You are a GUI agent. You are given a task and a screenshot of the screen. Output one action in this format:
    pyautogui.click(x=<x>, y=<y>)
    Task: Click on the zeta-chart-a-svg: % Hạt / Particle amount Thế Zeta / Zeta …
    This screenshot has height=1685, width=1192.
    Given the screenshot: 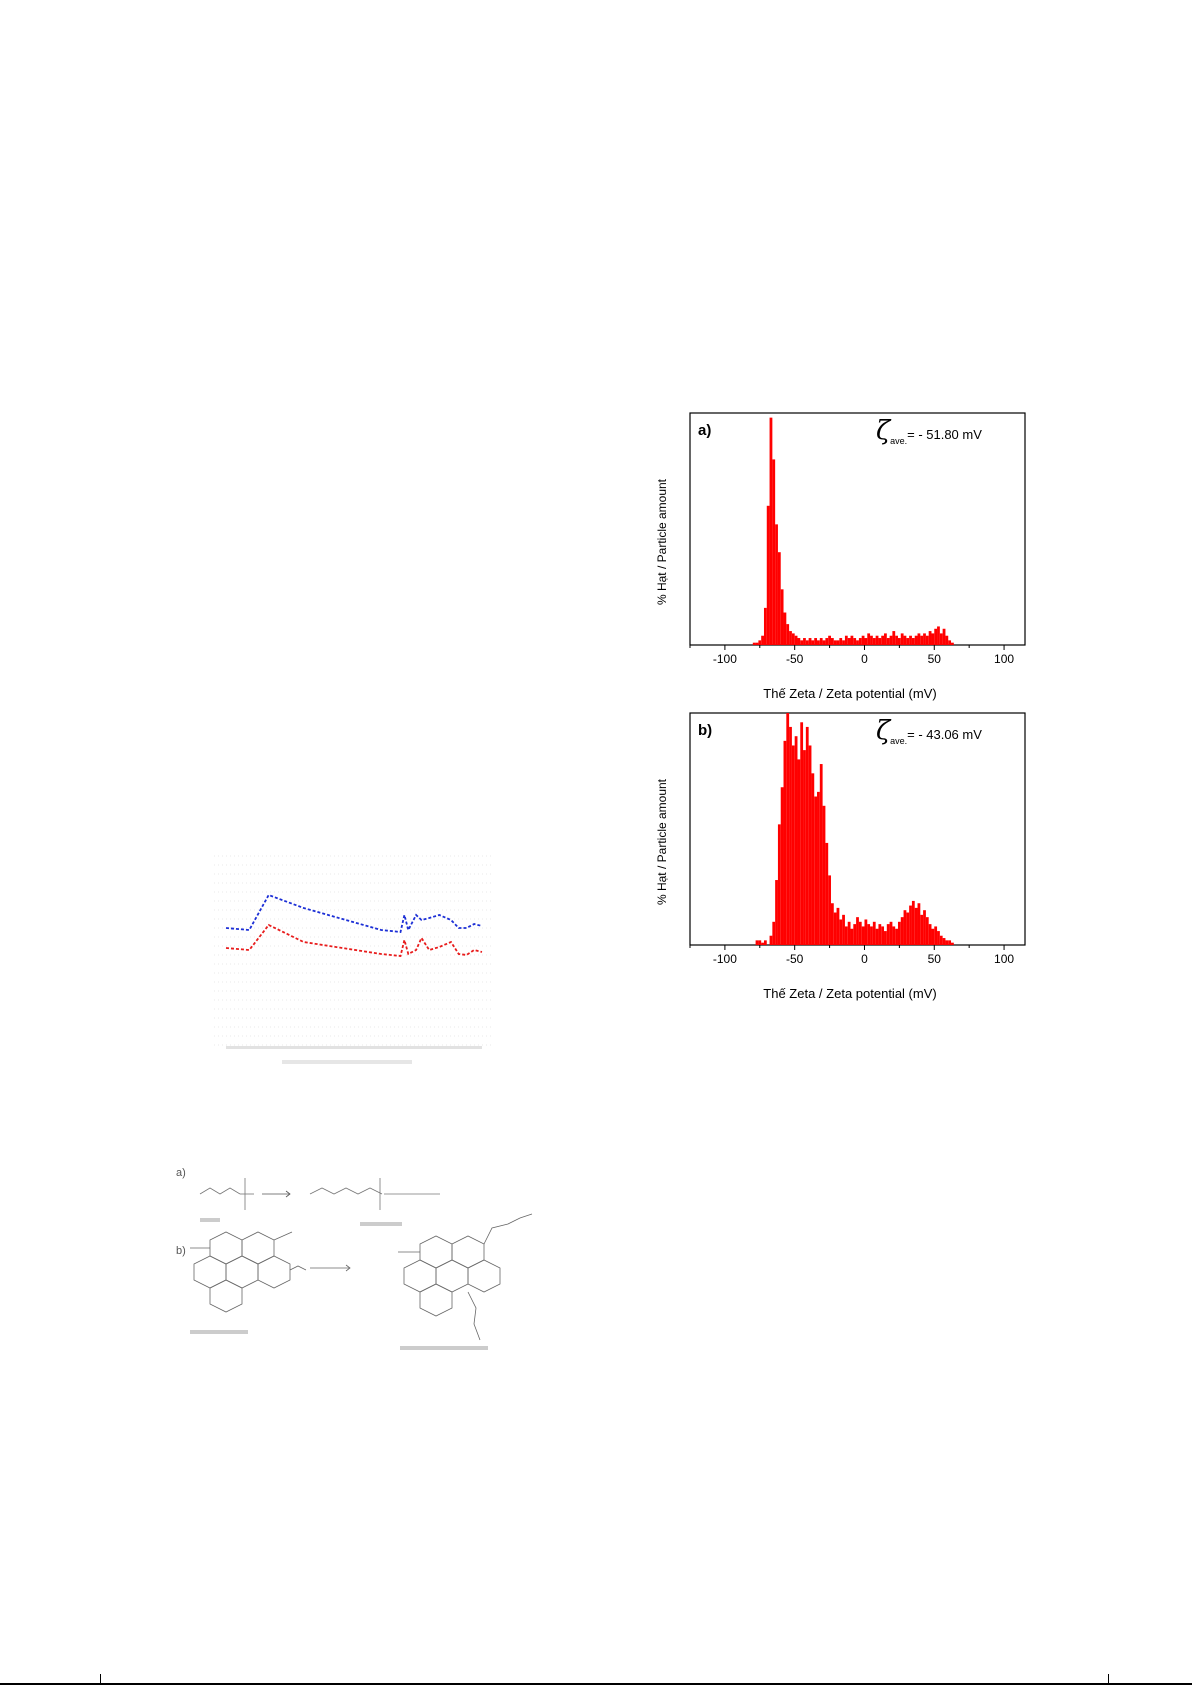 What is the action you would take?
    pyautogui.click(x=840, y=556)
    